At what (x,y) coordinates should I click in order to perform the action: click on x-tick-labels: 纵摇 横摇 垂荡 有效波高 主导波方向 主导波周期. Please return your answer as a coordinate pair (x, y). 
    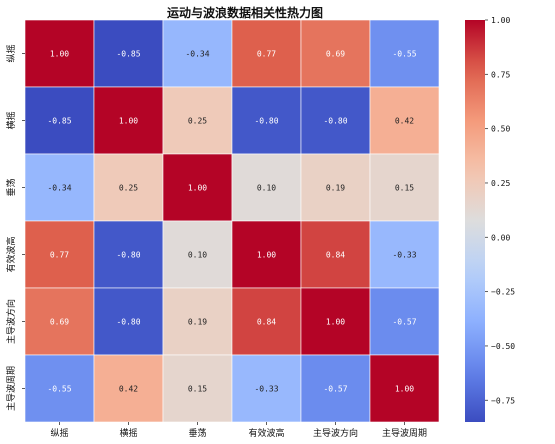
    Looking at the image, I should click on (238, 430).